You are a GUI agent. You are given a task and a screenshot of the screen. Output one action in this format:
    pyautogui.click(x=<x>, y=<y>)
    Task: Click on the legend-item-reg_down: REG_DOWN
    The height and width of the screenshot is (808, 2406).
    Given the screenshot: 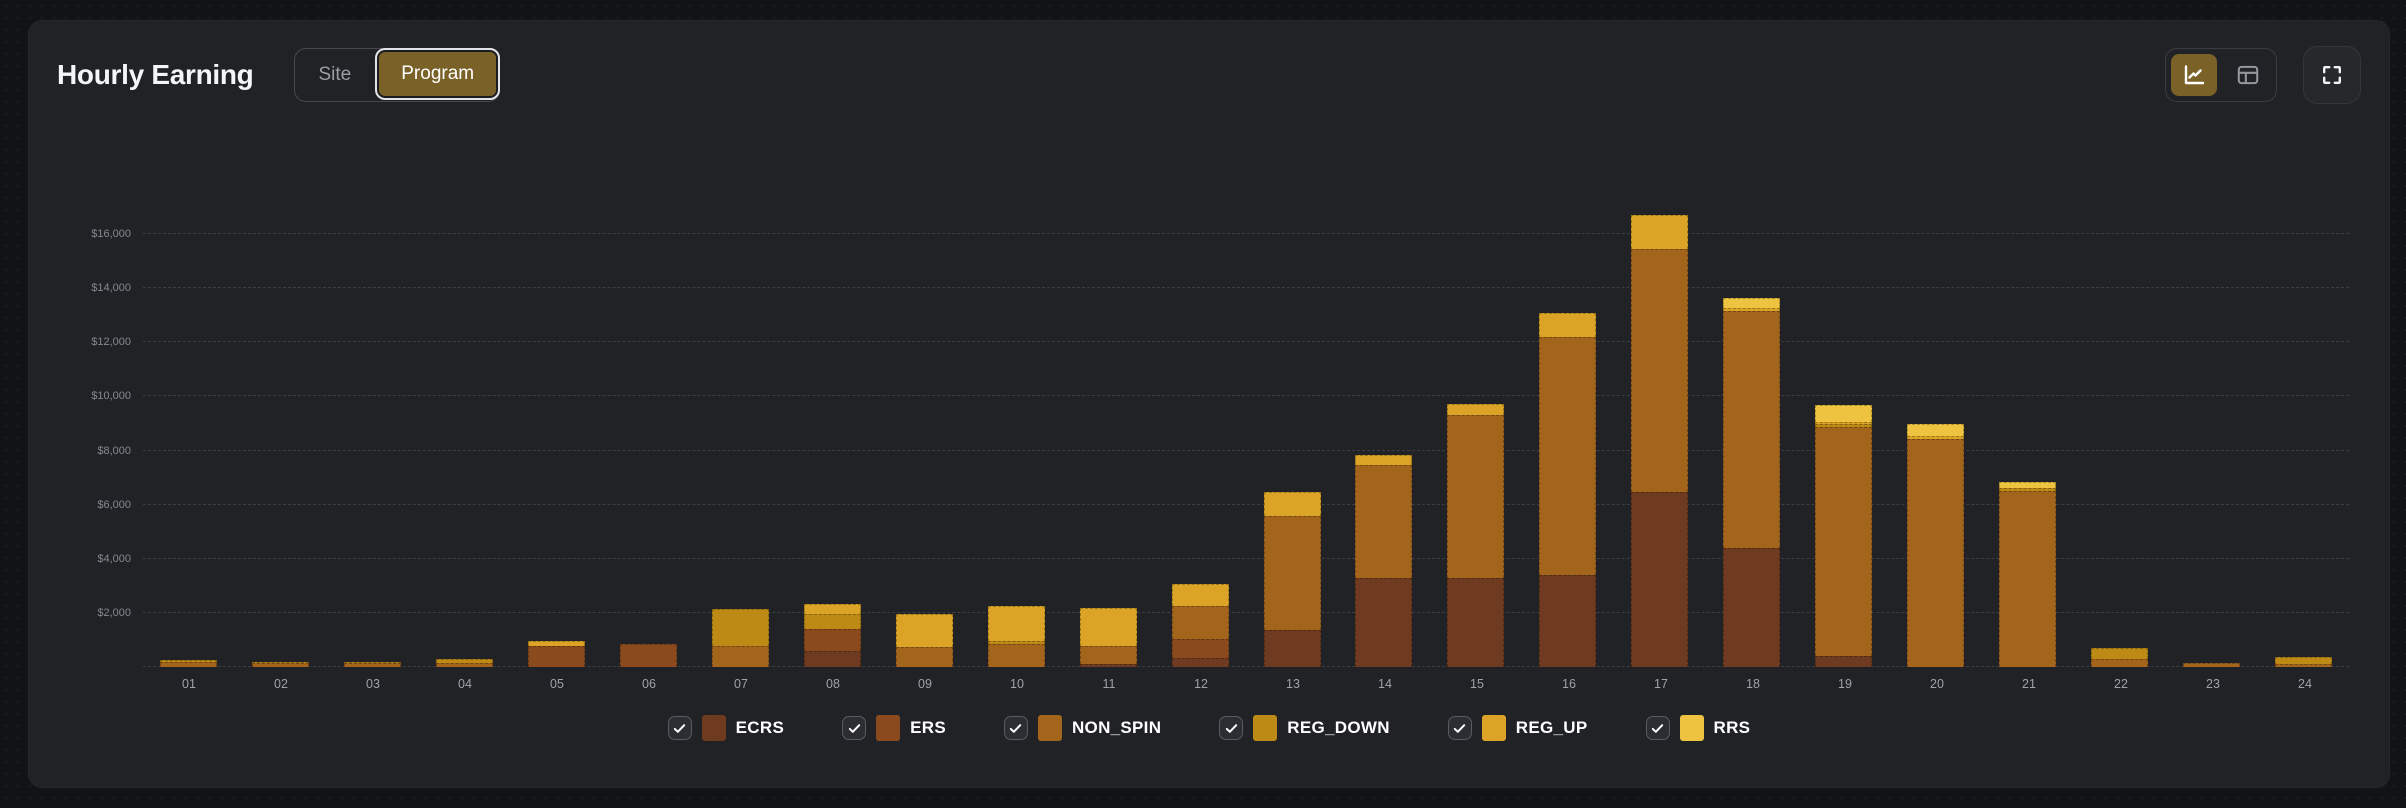 What is the action you would take?
    pyautogui.click(x=1304, y=728)
    